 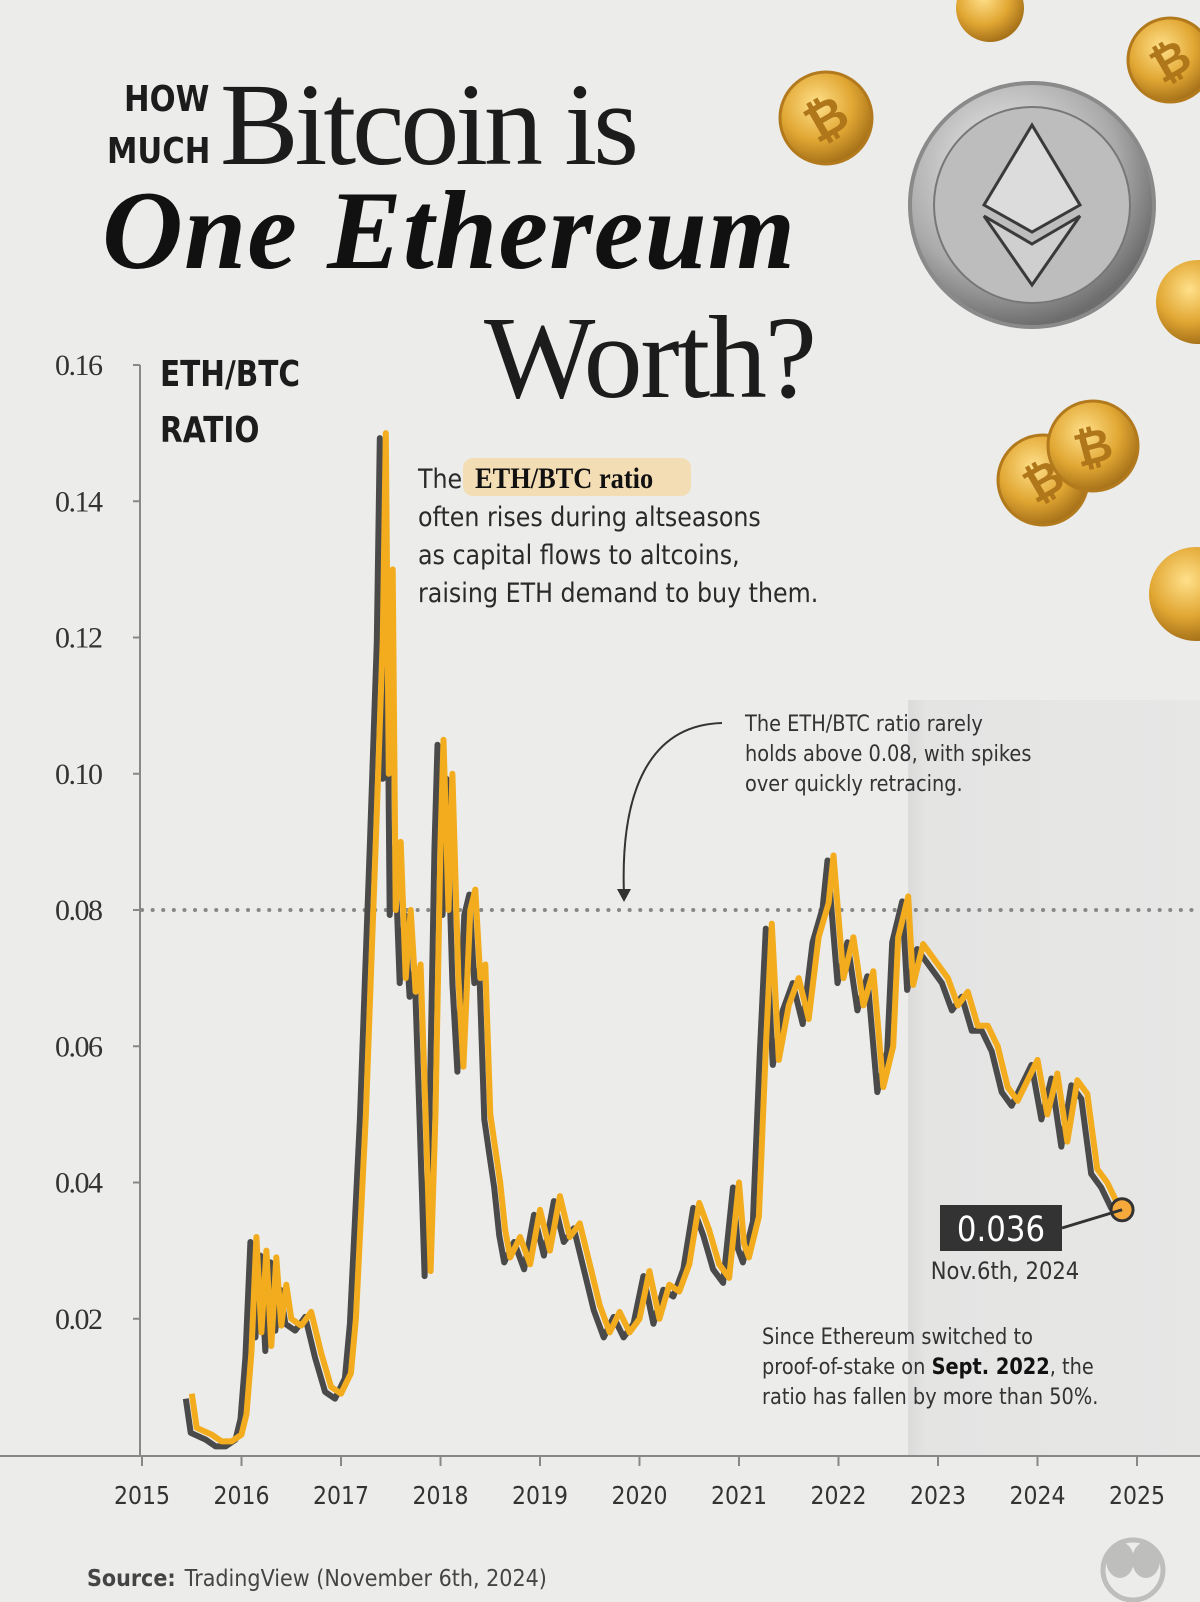 What do you see at coordinates (242, 1496) in the screenshot?
I see `x-tick-label: 2016` at bounding box center [242, 1496].